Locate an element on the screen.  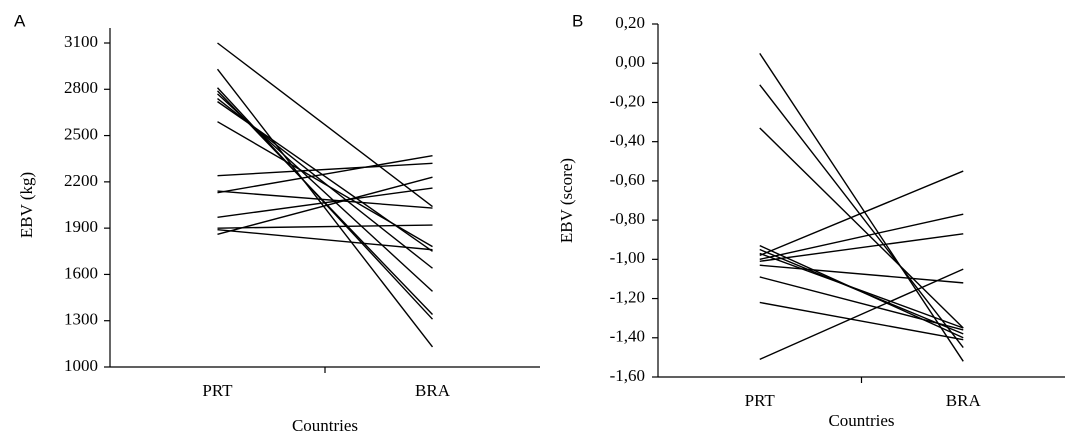
y-tick-label: 0,00 is located at coordinates (630, 61).